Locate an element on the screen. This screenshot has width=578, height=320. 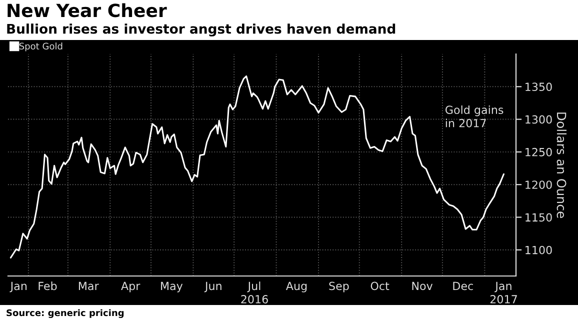
y-tick-label: 1150 is located at coordinates (539, 217).